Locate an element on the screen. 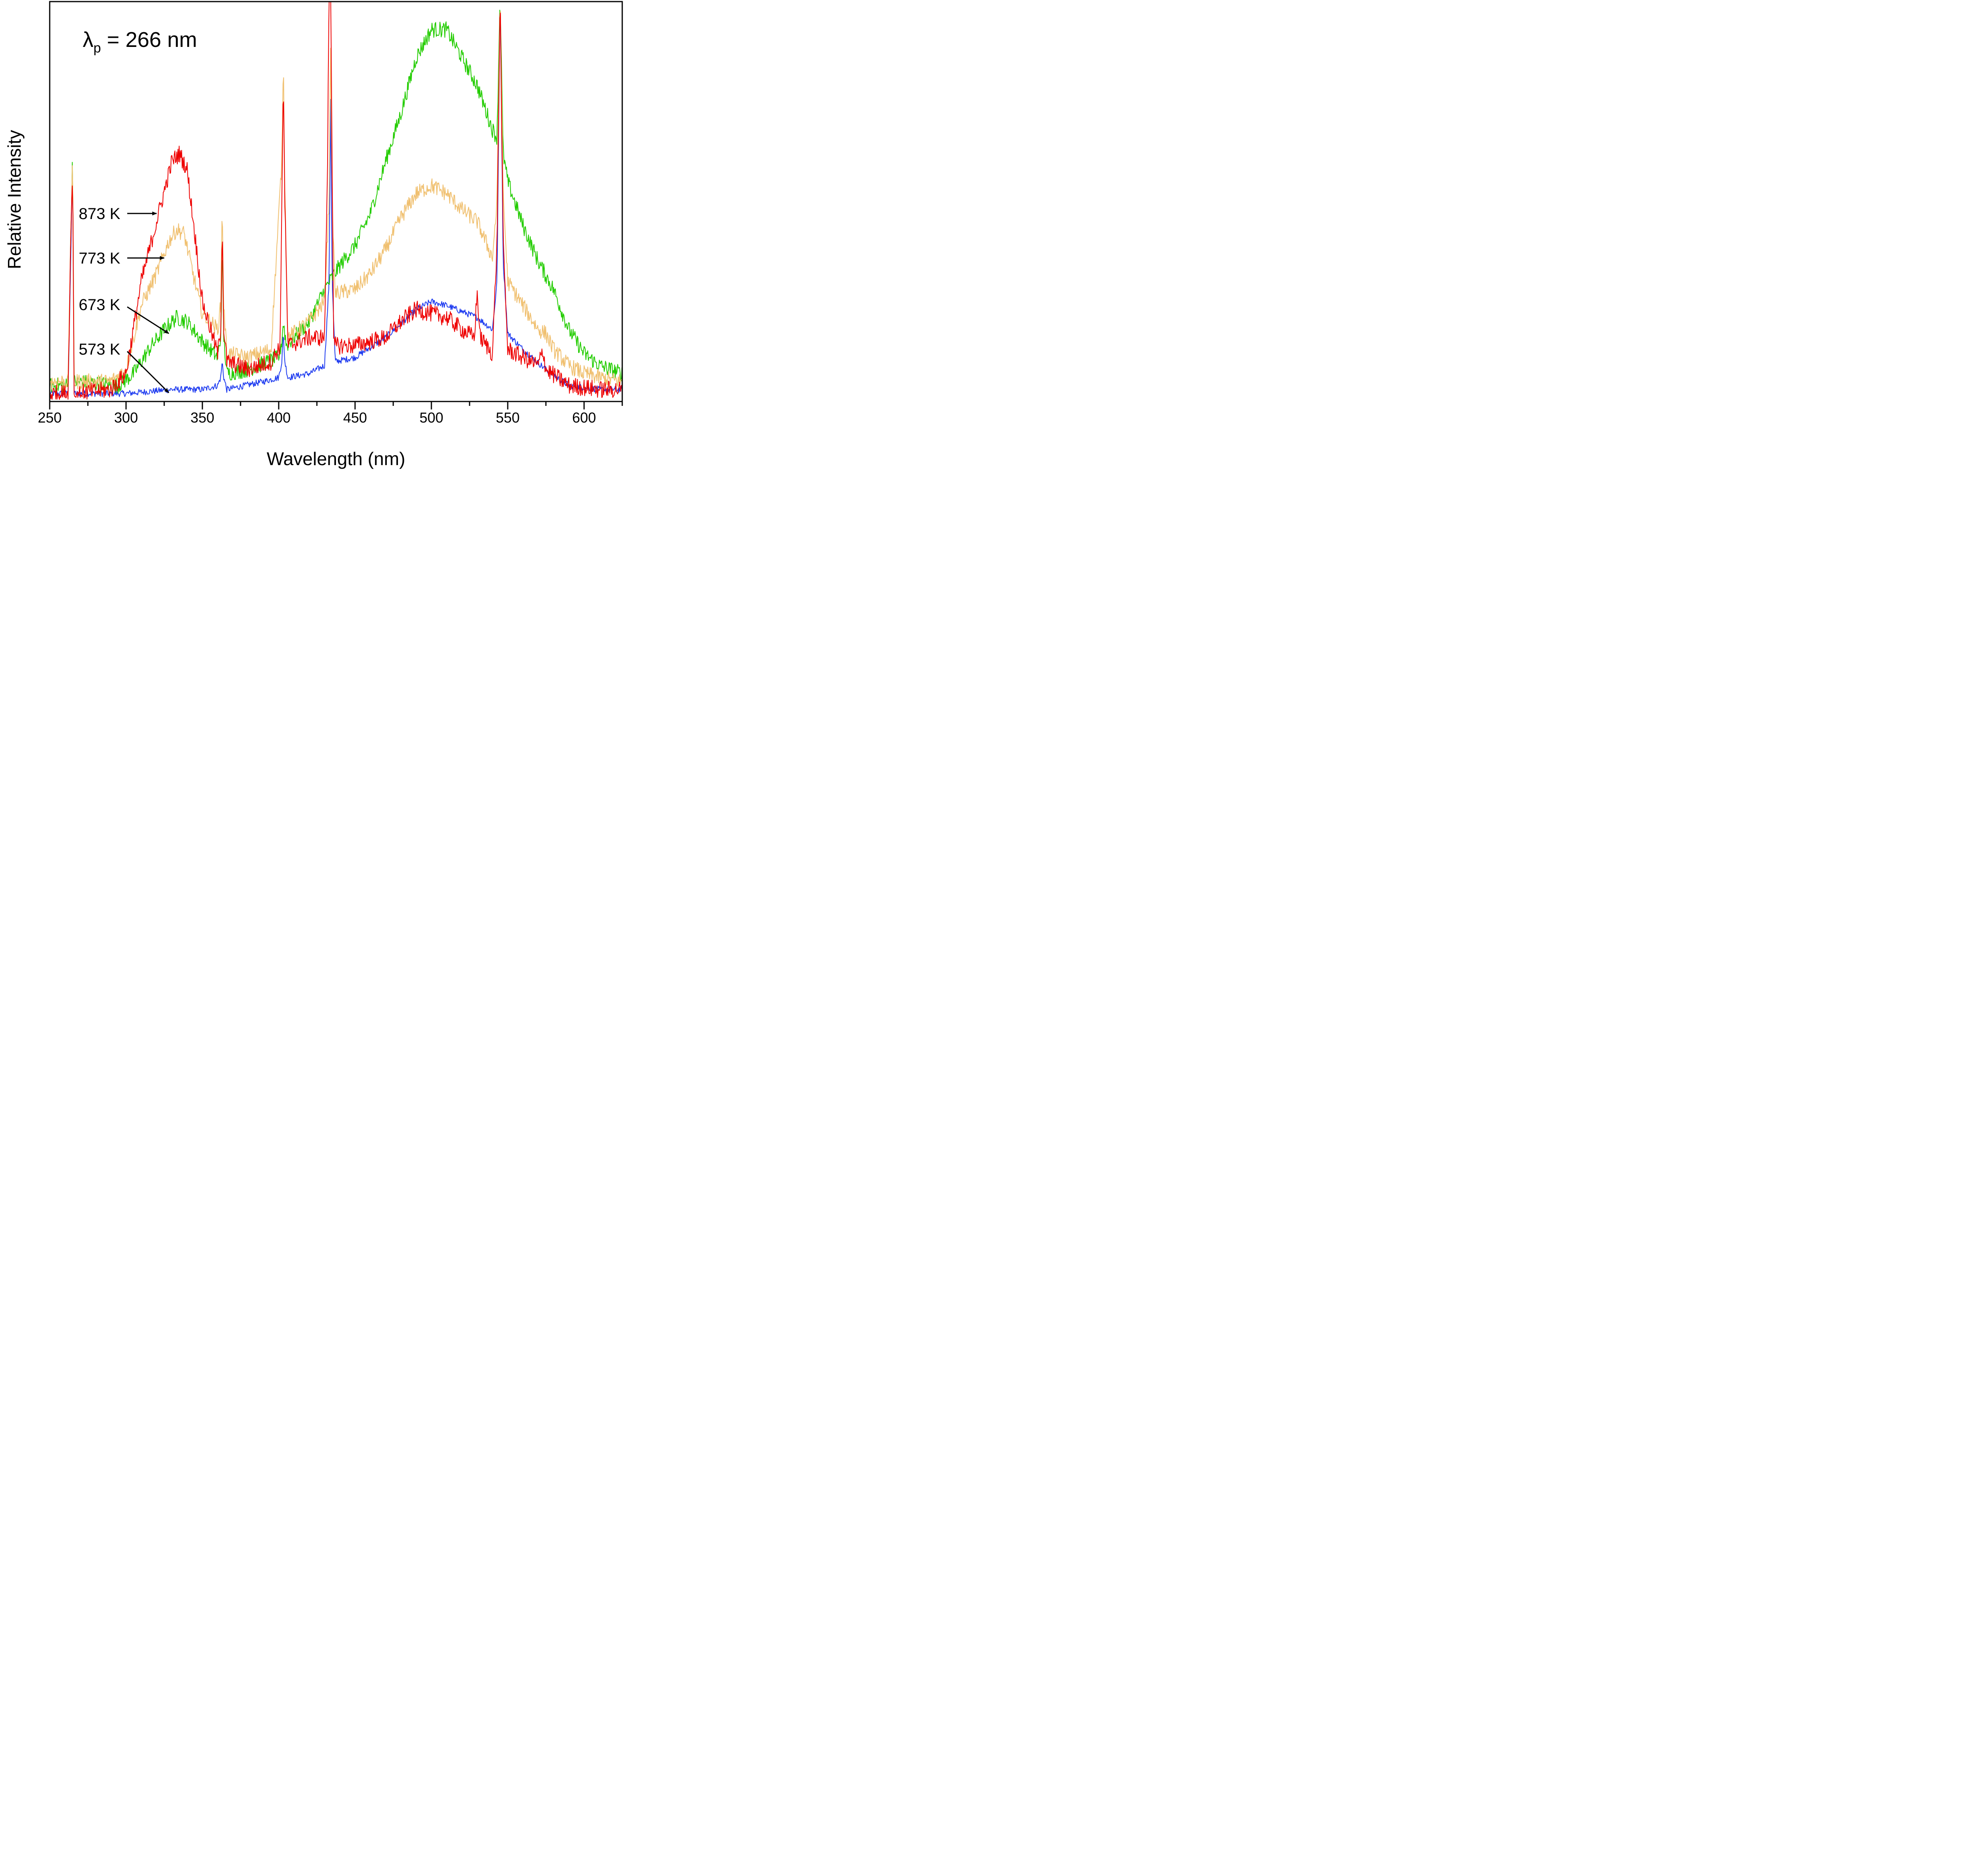 The width and height of the screenshot is (1988, 1862). arrow-label-673-k: 673 K is located at coordinates (99, 305).